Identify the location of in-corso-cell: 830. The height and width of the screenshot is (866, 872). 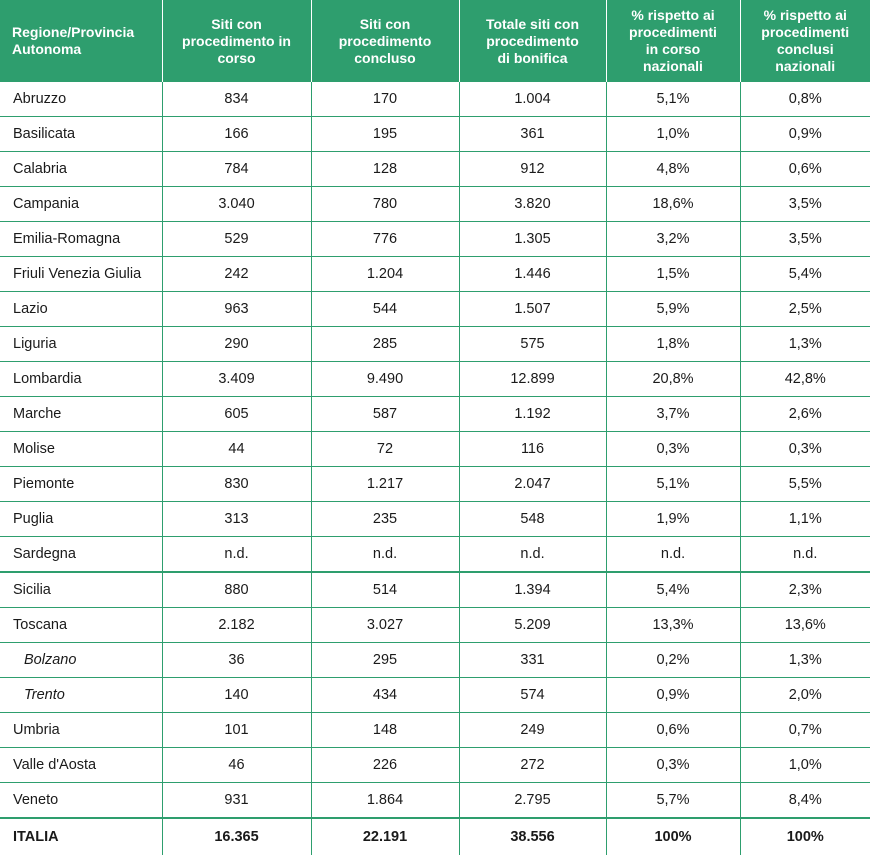
(236, 484).